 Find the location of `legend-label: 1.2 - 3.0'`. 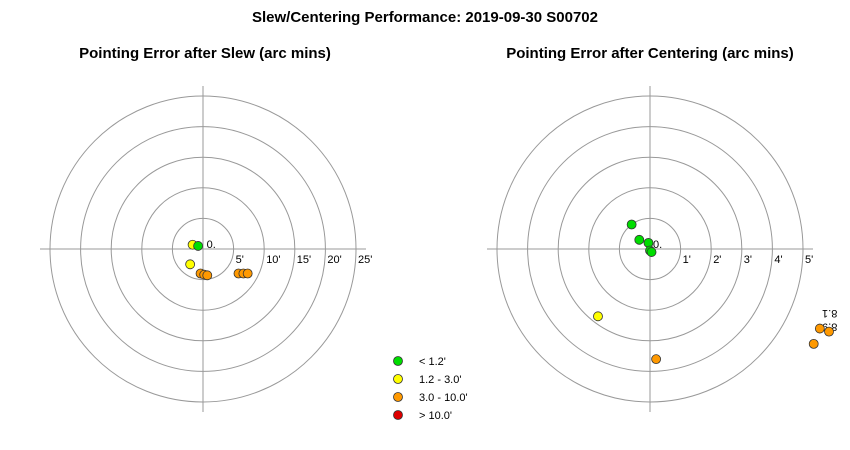

legend-label: 1.2 - 3.0' is located at coordinates (440, 380).